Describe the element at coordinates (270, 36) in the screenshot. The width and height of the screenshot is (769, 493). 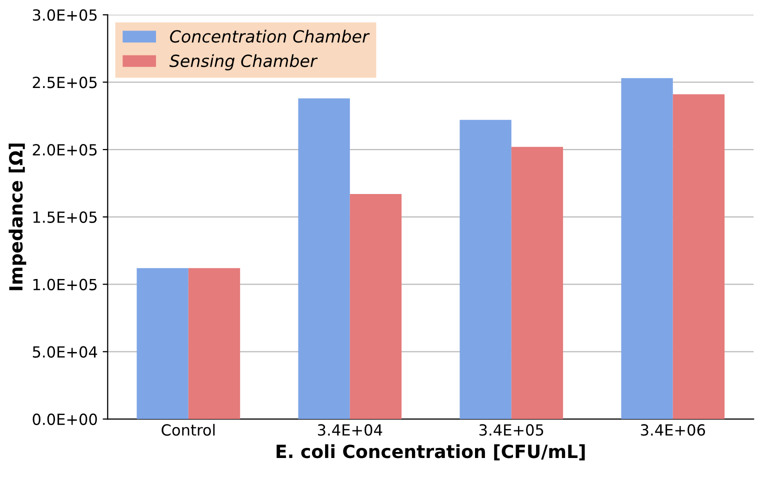
I see `legend-label: Concentration Chamber` at that location.